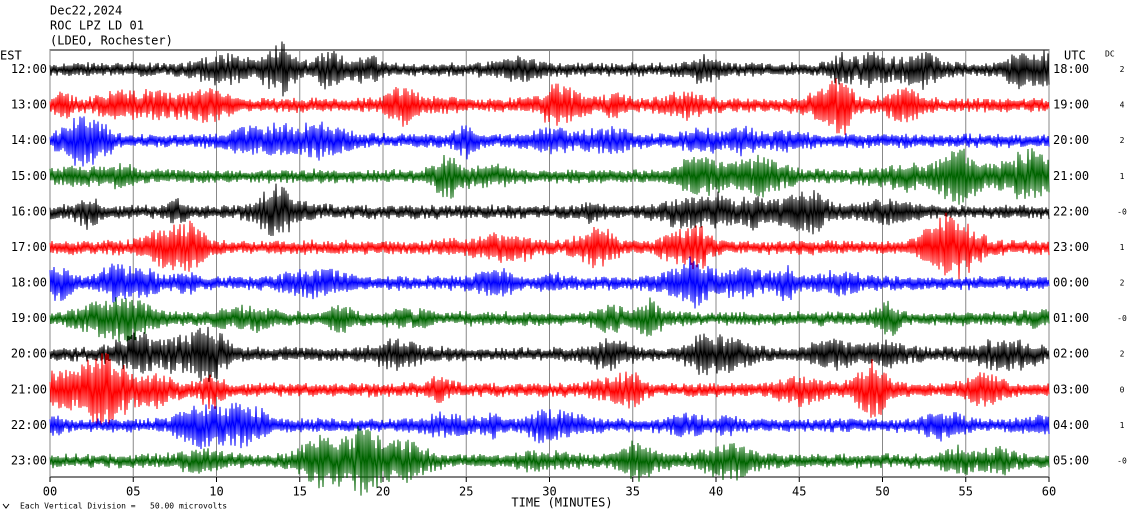 The width and height of the screenshot is (1130, 519). Describe the element at coordinates (1110, 54) in the screenshot. I see `dc-label: DC` at that location.